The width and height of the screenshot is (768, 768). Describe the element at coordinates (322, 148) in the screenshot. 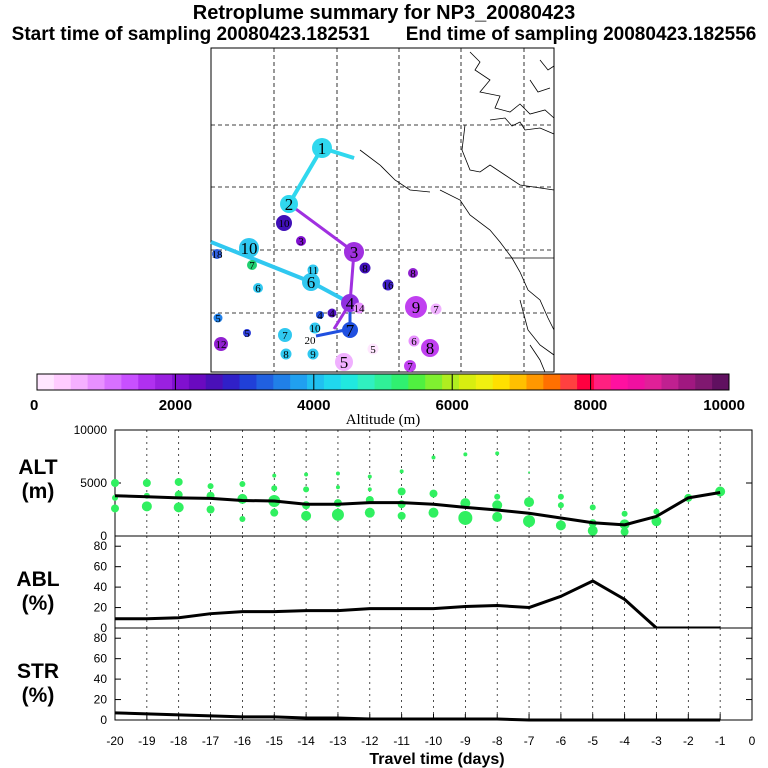

I see `trajectory-label: 1` at that location.